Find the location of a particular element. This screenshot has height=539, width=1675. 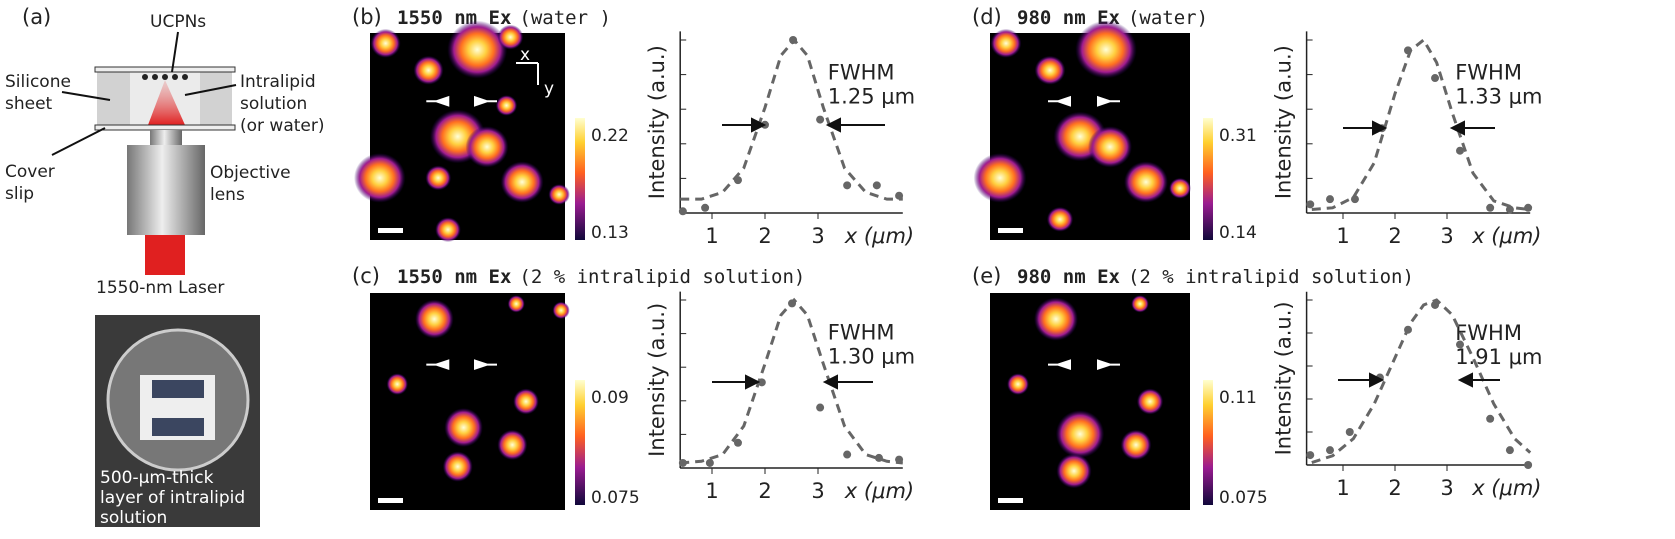

label: slip is located at coordinates (19, 194).